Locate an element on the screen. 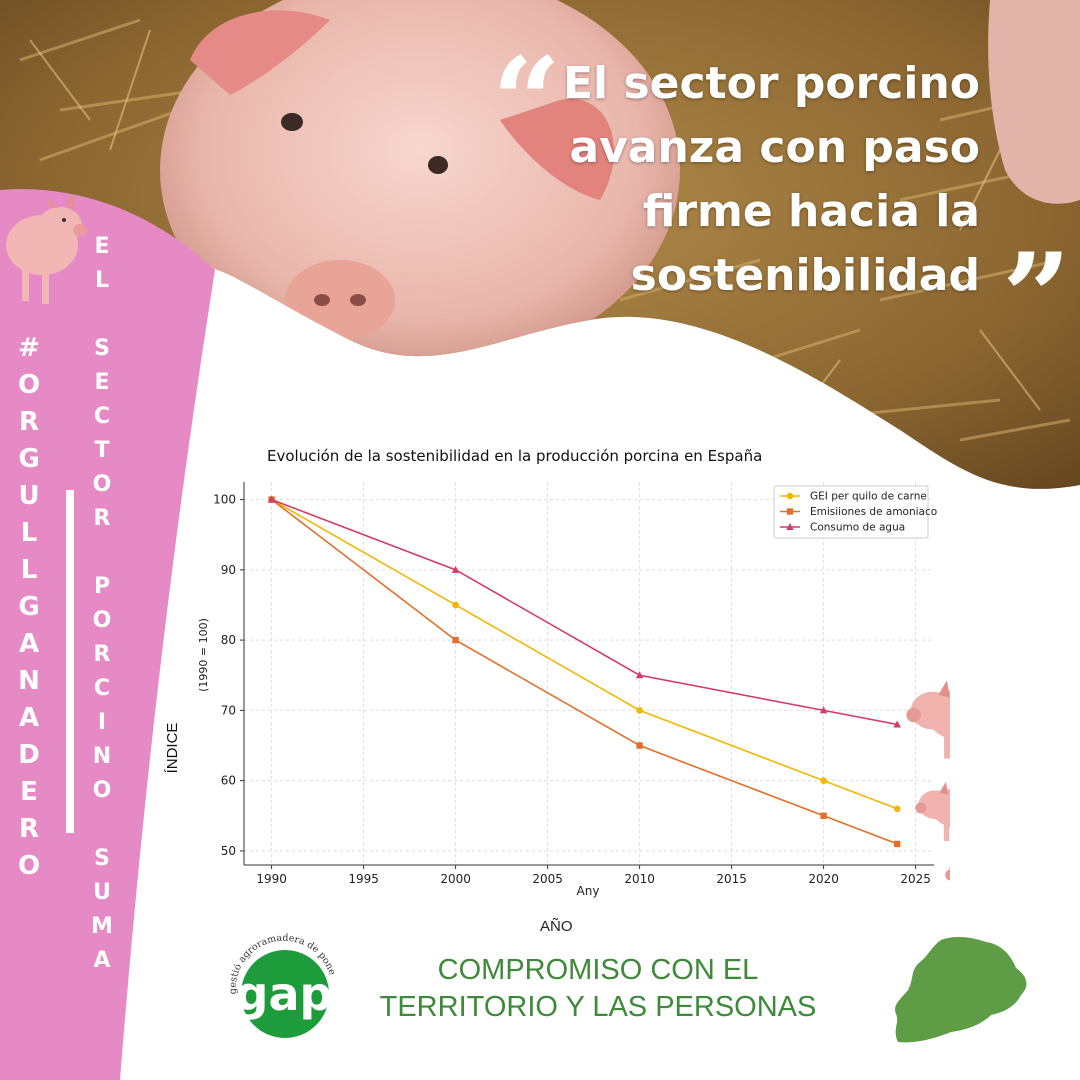  hashtag-letter: D is located at coordinates (29, 755).